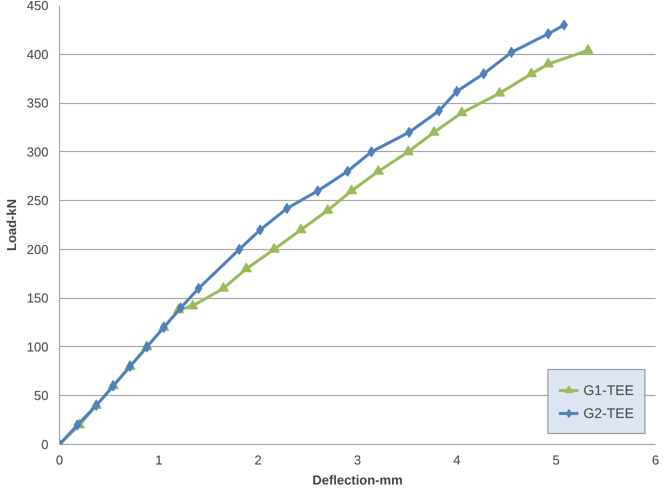 The height and width of the screenshot is (496, 666). I want to click on y-tick-label: 100, so click(37, 346).